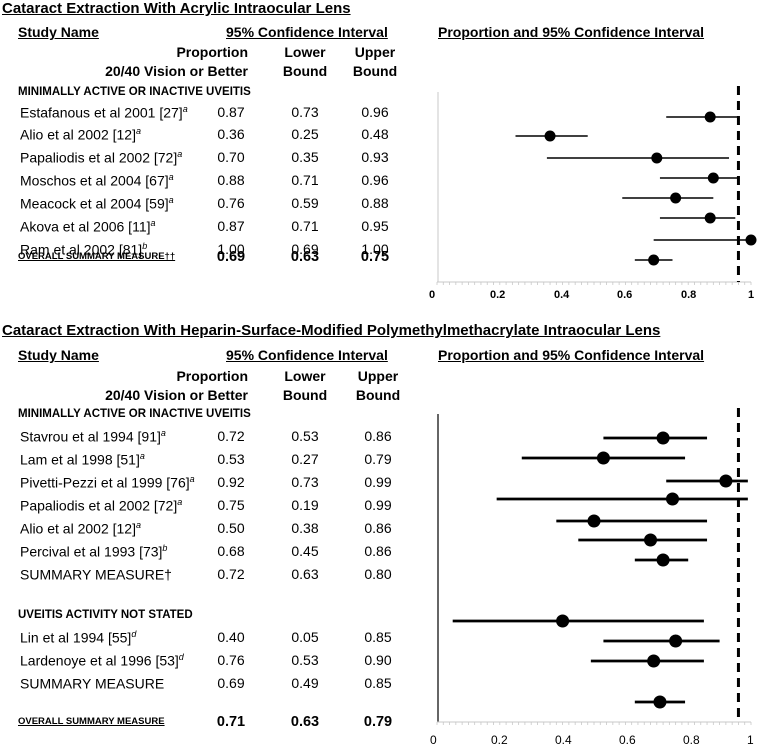  I want to click on study-name: Estafanous et al 2001 [27]a, so click(104, 112).